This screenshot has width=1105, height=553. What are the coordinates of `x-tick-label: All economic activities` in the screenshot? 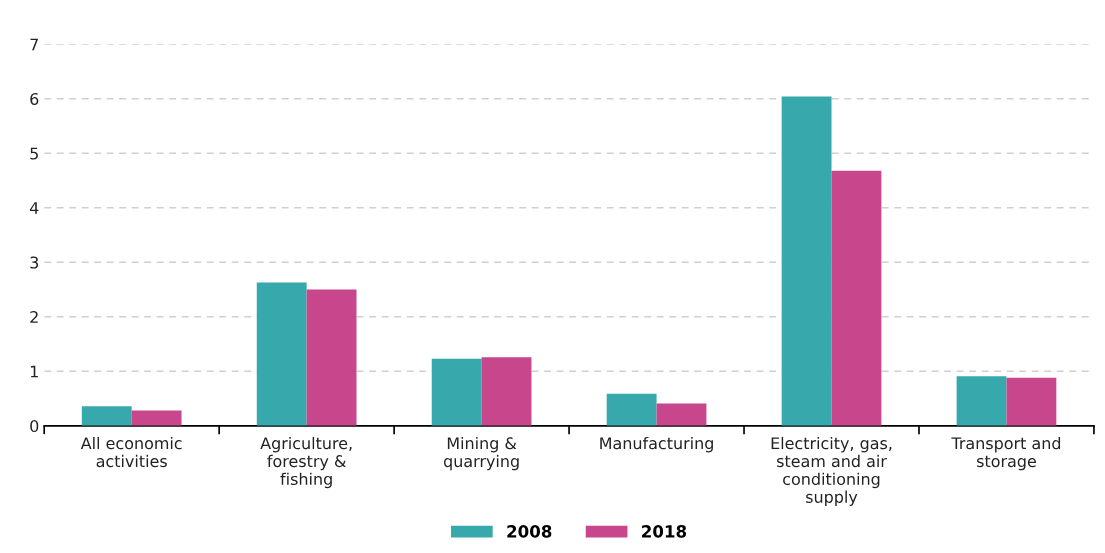 It's located at (131, 452).